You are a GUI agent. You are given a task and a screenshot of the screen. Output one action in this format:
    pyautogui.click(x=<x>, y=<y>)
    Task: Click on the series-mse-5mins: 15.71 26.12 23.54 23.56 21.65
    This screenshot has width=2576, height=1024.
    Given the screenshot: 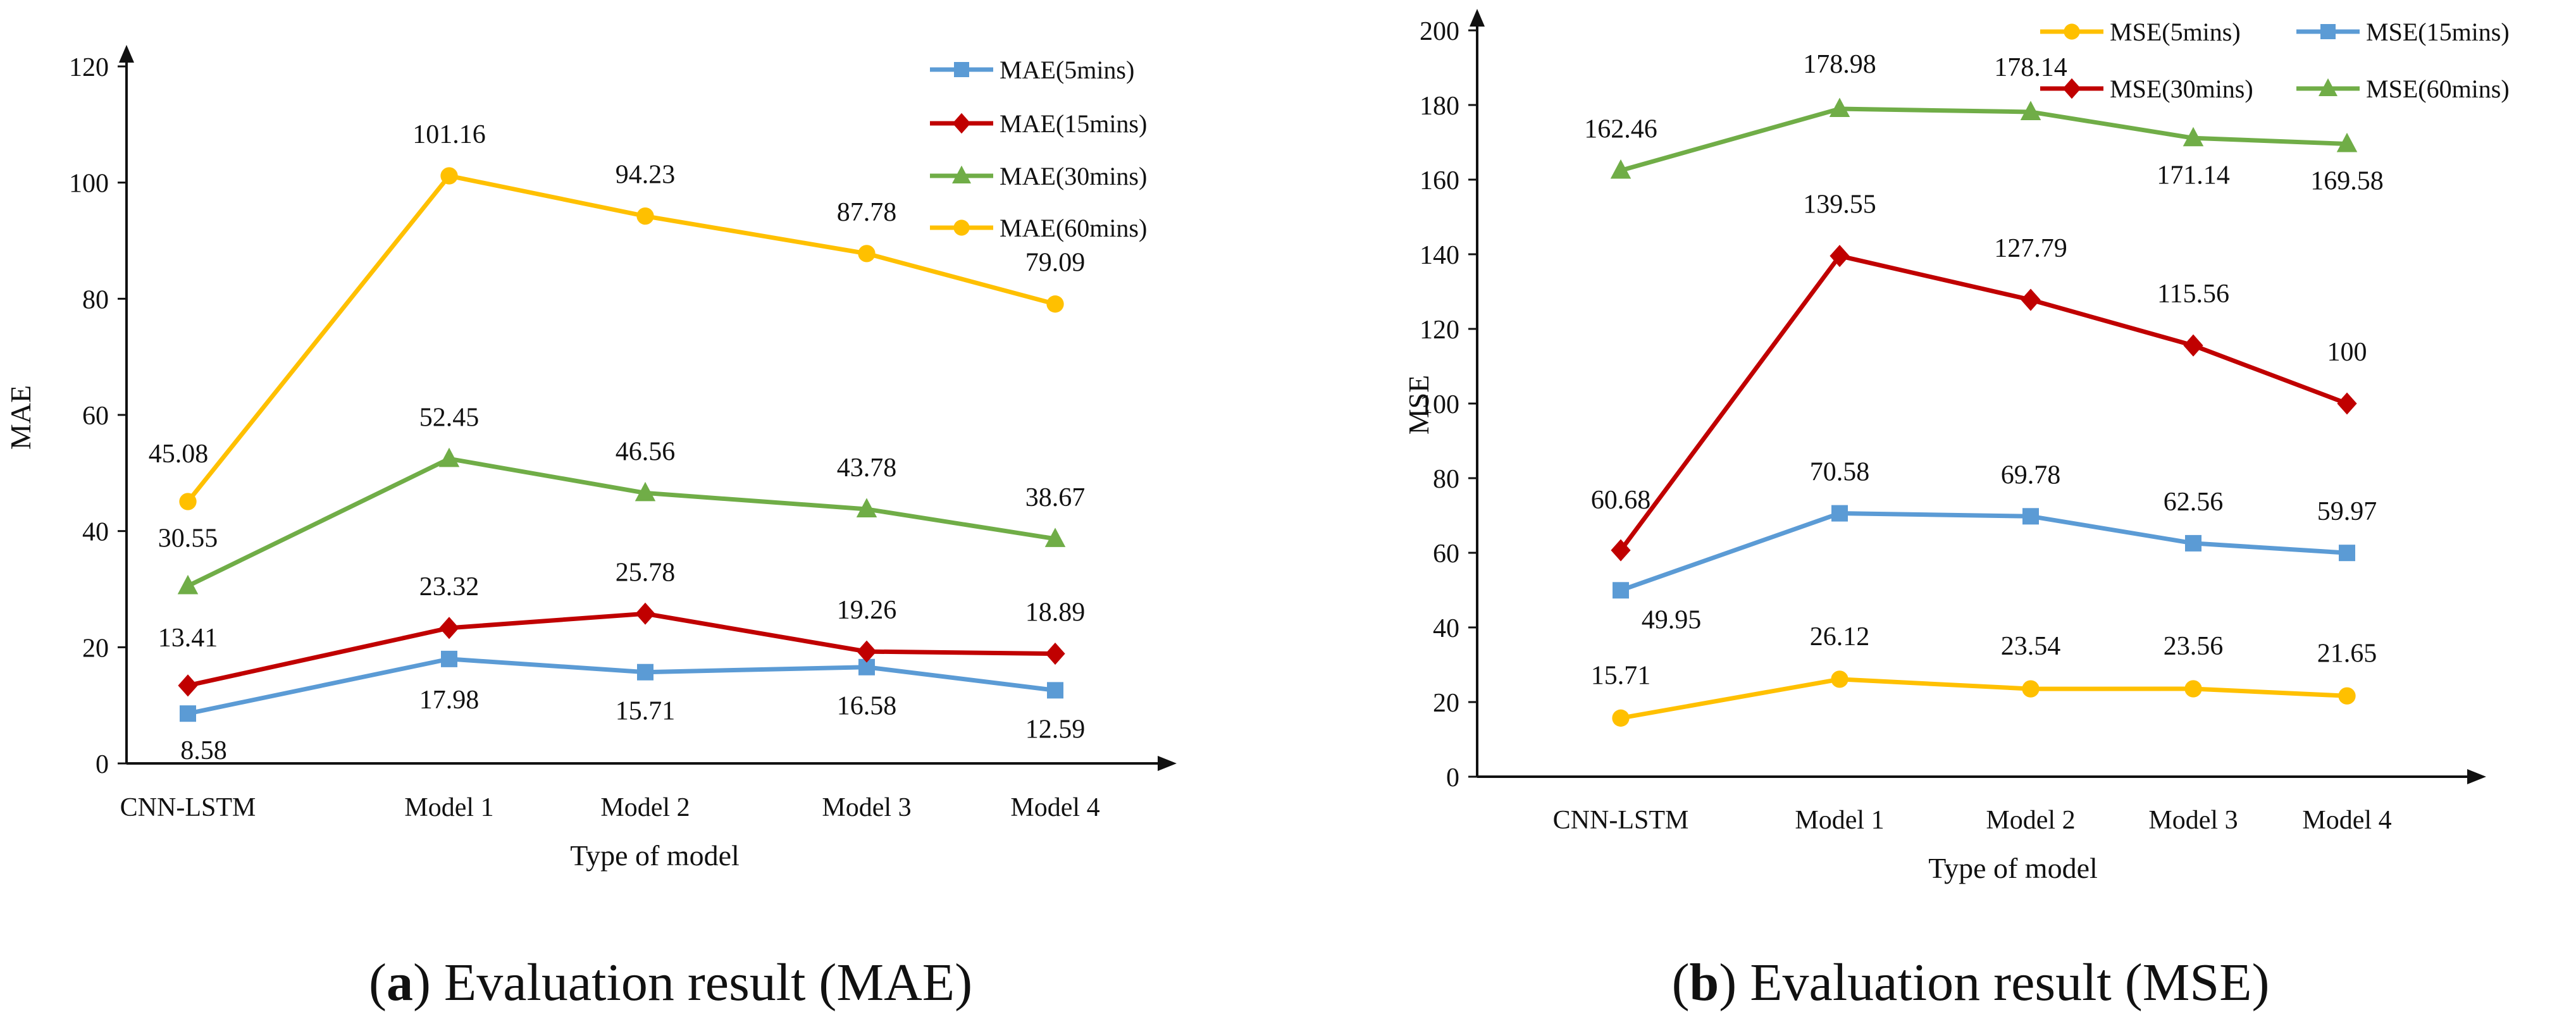 What is the action you would take?
    pyautogui.click(x=1984, y=674)
    